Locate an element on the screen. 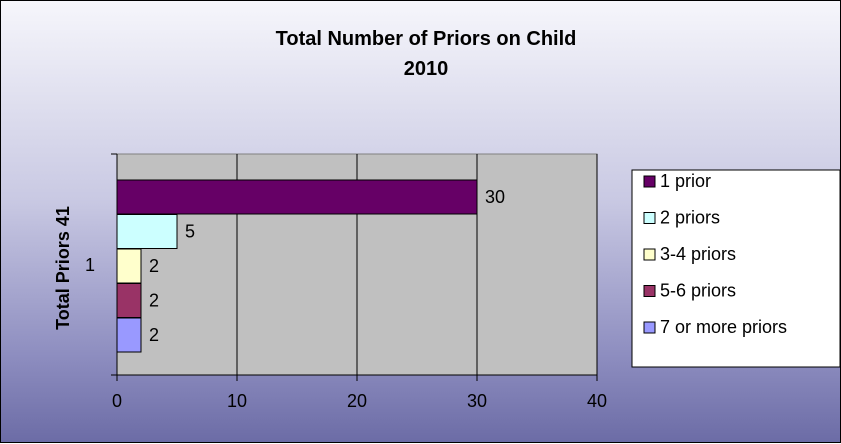 The width and height of the screenshot is (841, 444). chart-title: Total Number of Priors on Child is located at coordinates (426, 39).